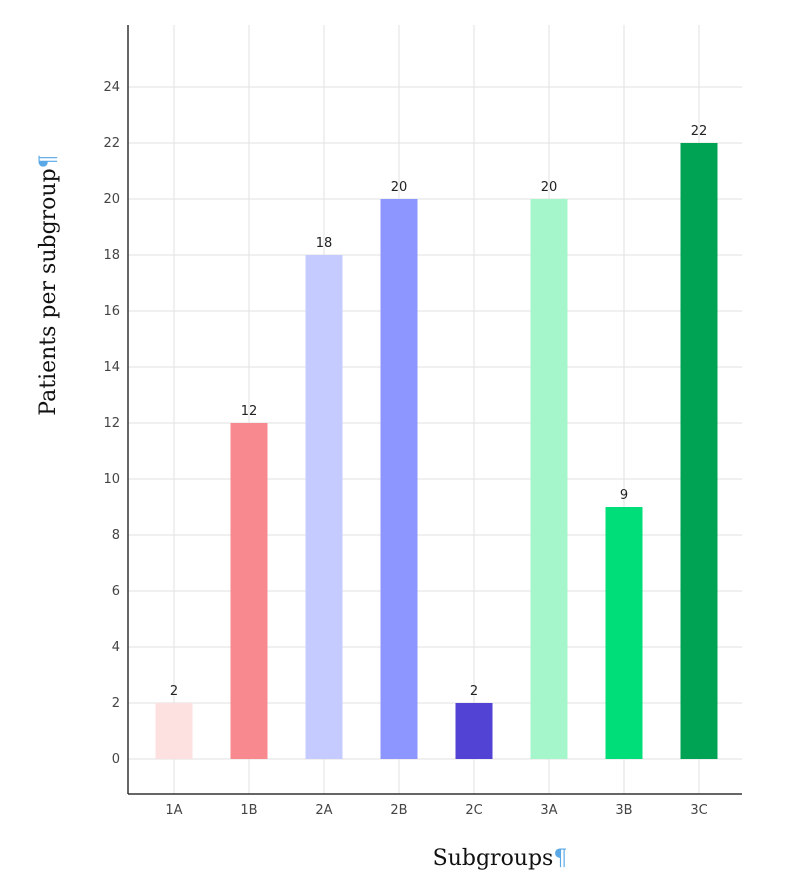 The height and width of the screenshot is (890, 800). I want to click on bar-3c, so click(699, 451).